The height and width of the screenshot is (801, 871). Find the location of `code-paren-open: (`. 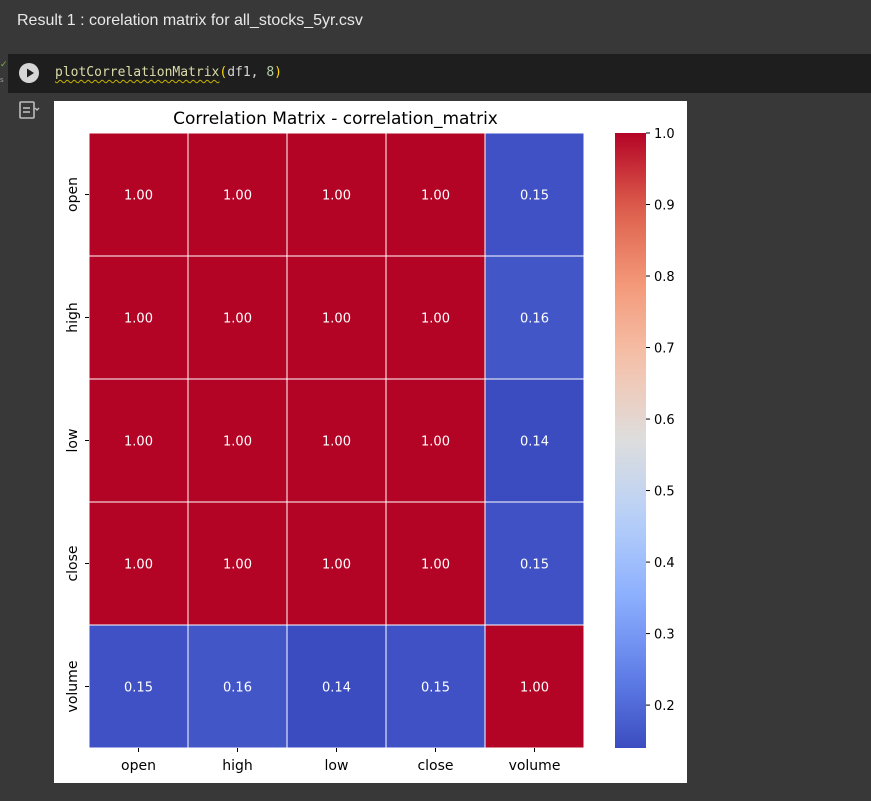

code-paren-open: ( is located at coordinates (223, 72).